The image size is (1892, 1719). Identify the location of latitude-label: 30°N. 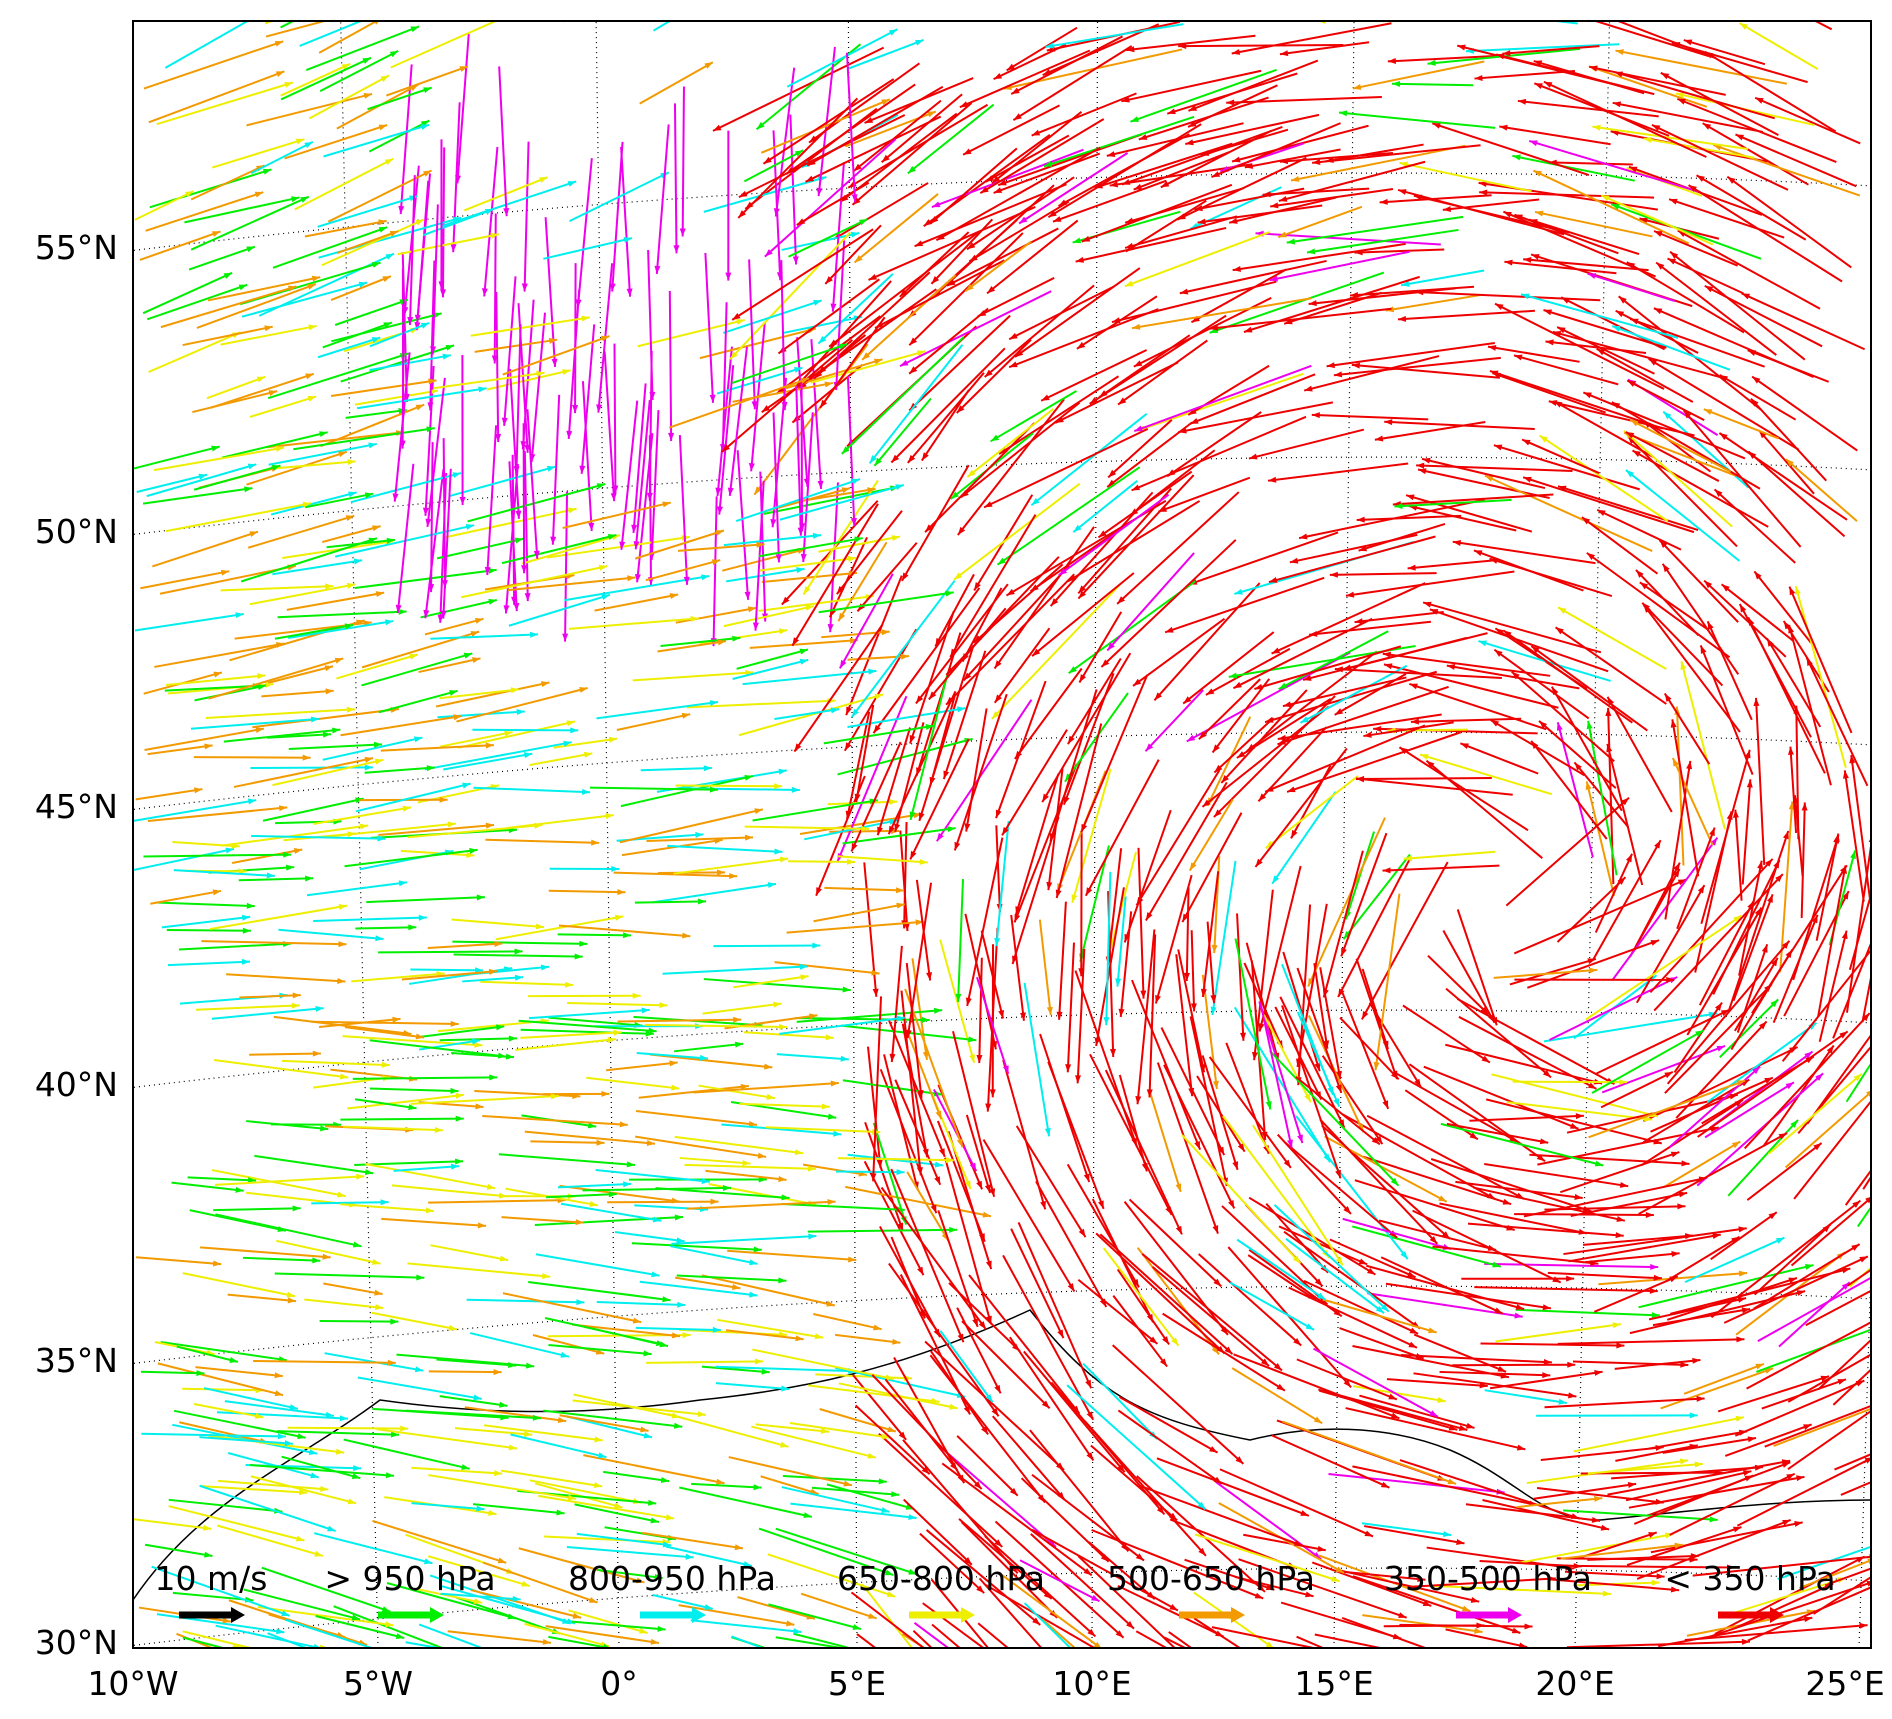
(76, 1642).